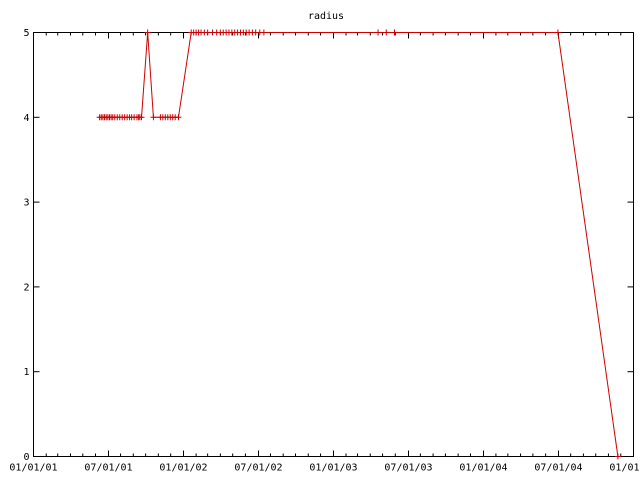  What do you see at coordinates (624, 468) in the screenshot?
I see `x-tick-label: 01/01/05` at bounding box center [624, 468].